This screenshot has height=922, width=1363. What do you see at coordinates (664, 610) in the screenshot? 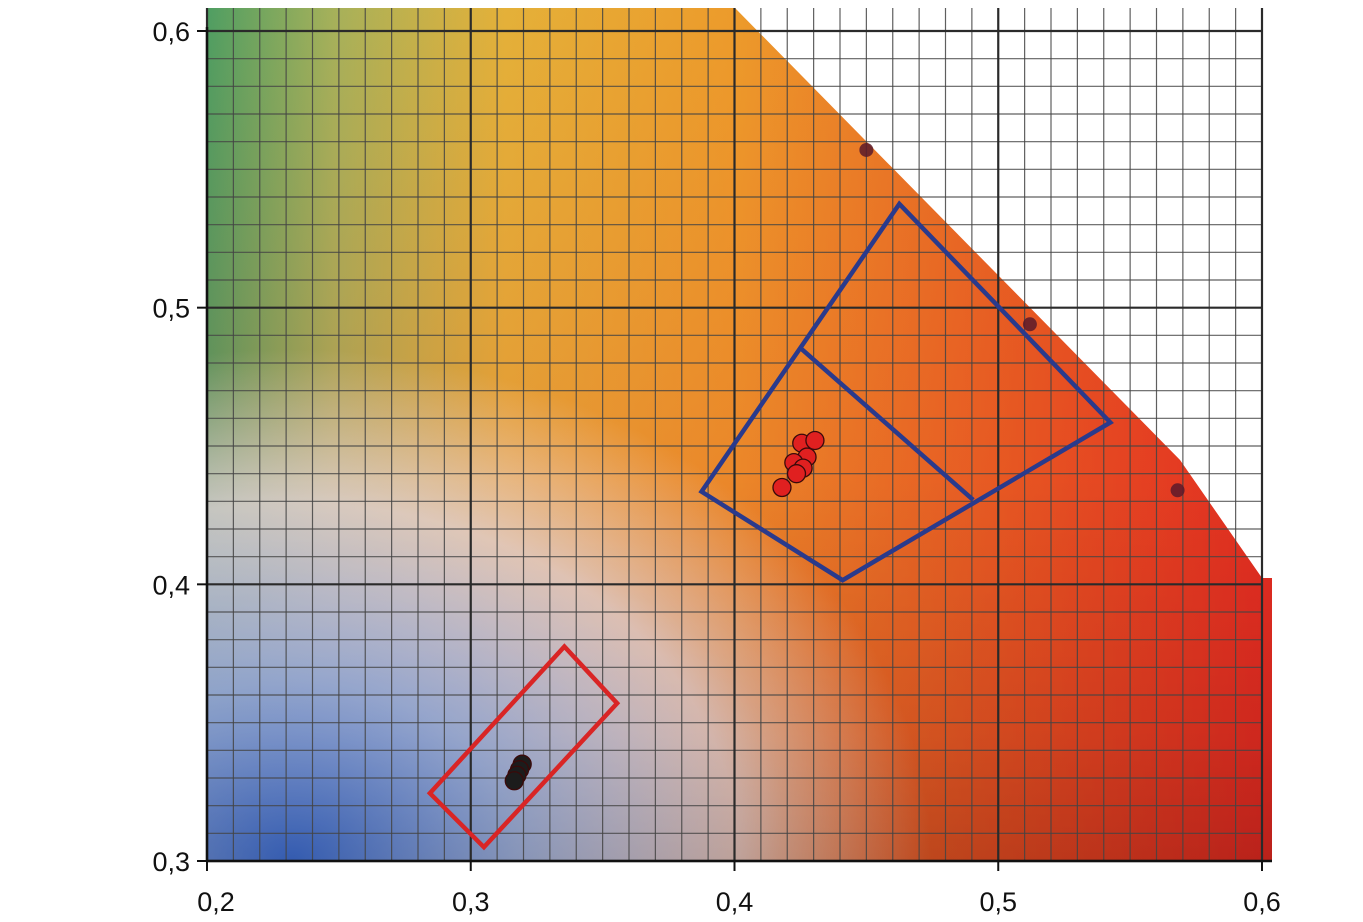
I see `data-points` at bounding box center [664, 610].